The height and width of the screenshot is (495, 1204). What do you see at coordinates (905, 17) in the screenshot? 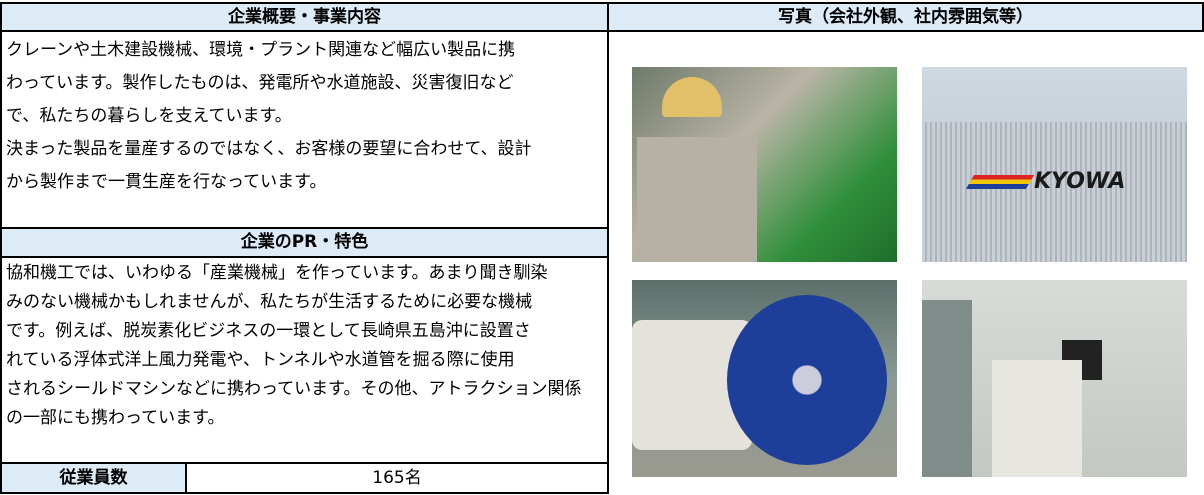
I see `photos-title: 写真（会社外観、社内雰囲気等）` at bounding box center [905, 17].